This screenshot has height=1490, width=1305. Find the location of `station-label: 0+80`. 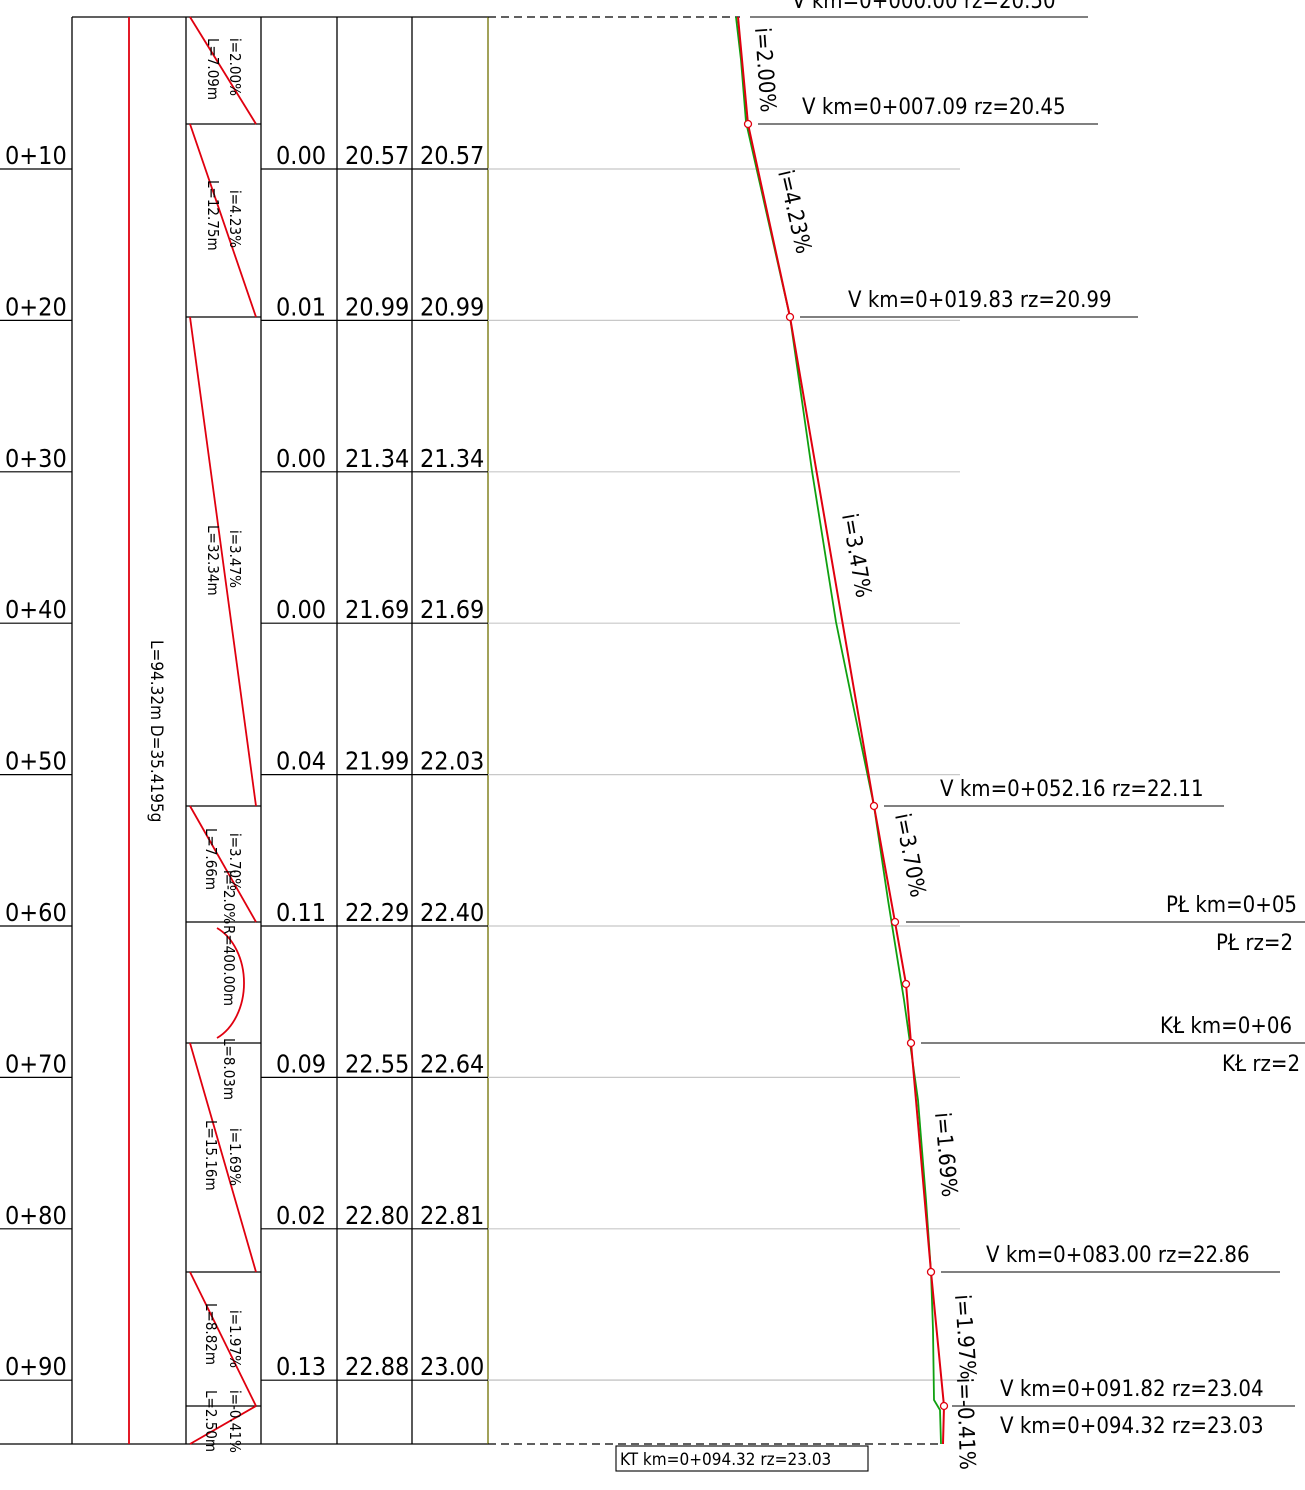

station-label: 0+80 is located at coordinates (36, 1215).